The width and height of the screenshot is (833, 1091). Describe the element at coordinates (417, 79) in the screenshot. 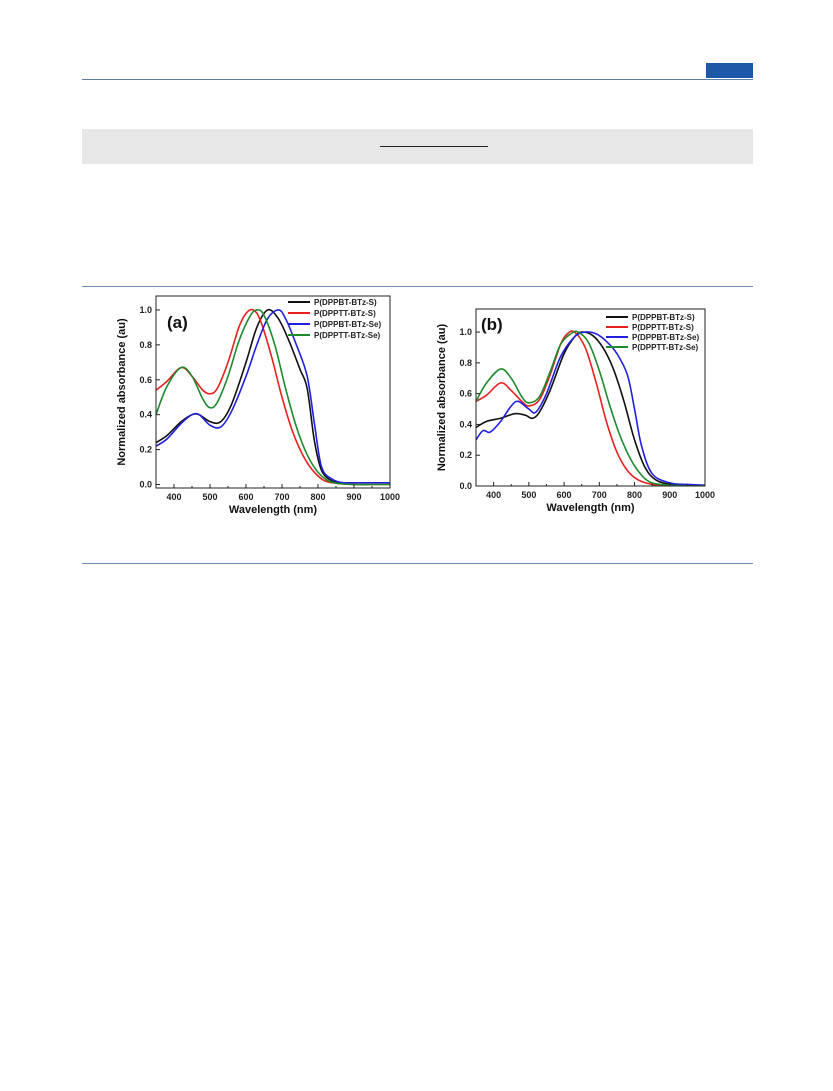

I see `header-rule` at that location.